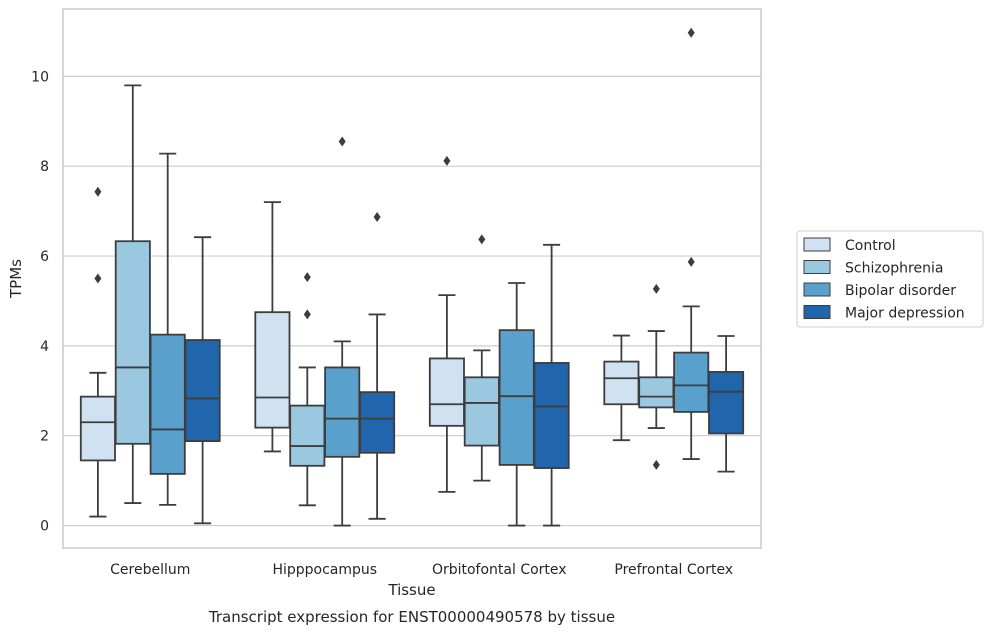 This screenshot has height=634, width=992. Describe the element at coordinates (16, 279) in the screenshot. I see `y-axis-title: TPMs` at that location.